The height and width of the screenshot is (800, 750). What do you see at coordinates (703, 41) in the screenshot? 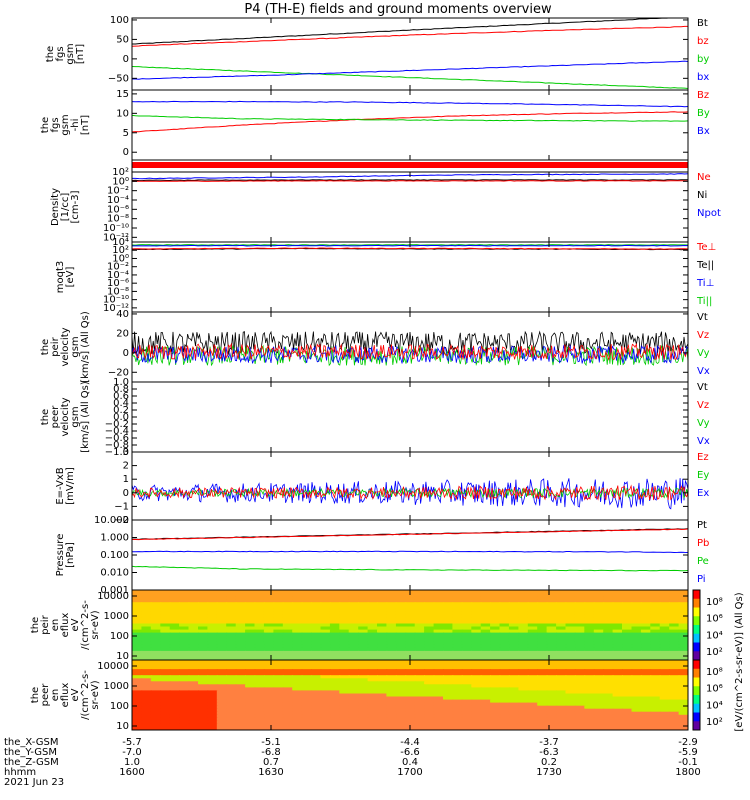
I see `legend-label: bz` at bounding box center [703, 41].